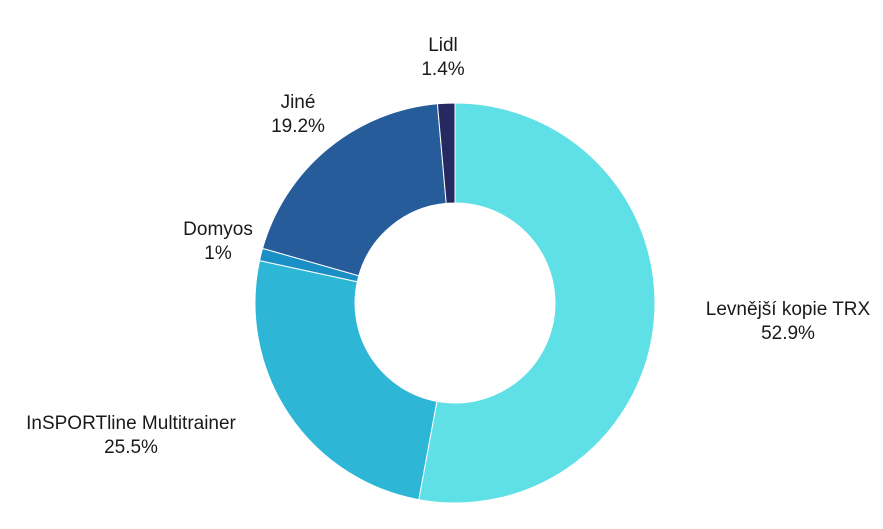  Describe the element at coordinates (354, 190) in the screenshot. I see `slice-jine` at that location.